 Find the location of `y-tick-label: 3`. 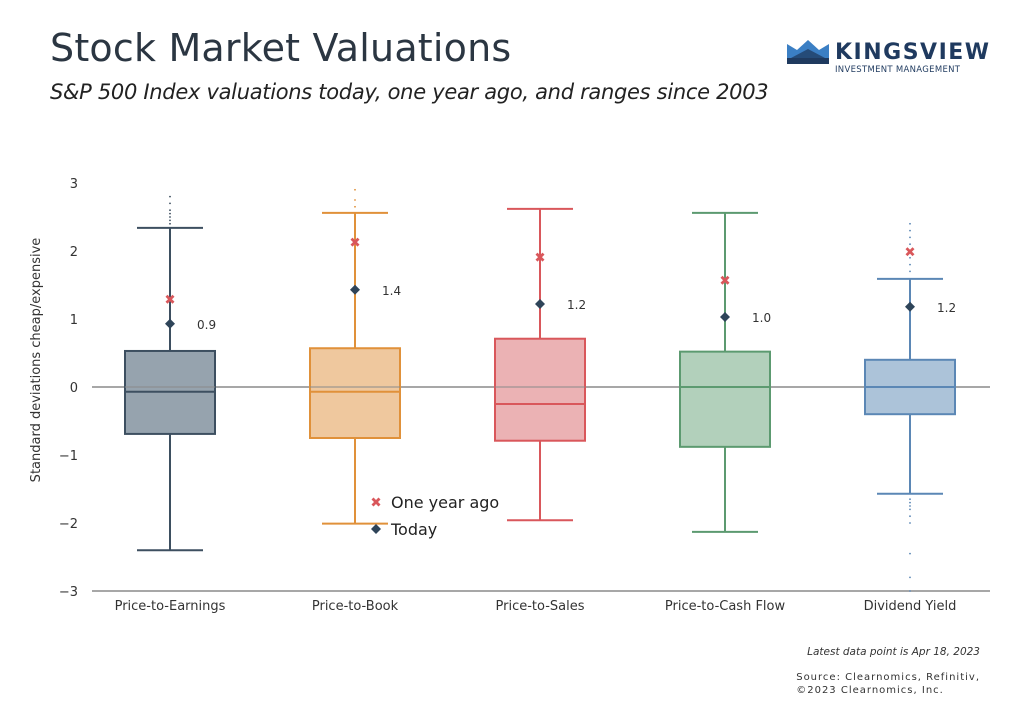

y-tick-label: 3 is located at coordinates (74, 184).